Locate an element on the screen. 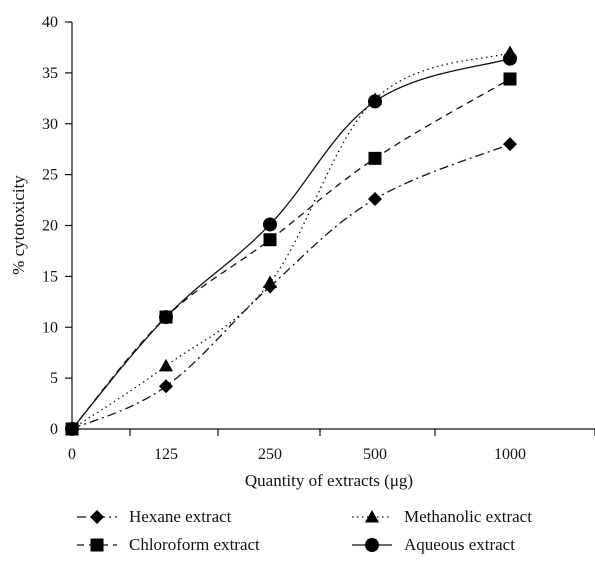  y-tick-label: 35 is located at coordinates (50, 73).